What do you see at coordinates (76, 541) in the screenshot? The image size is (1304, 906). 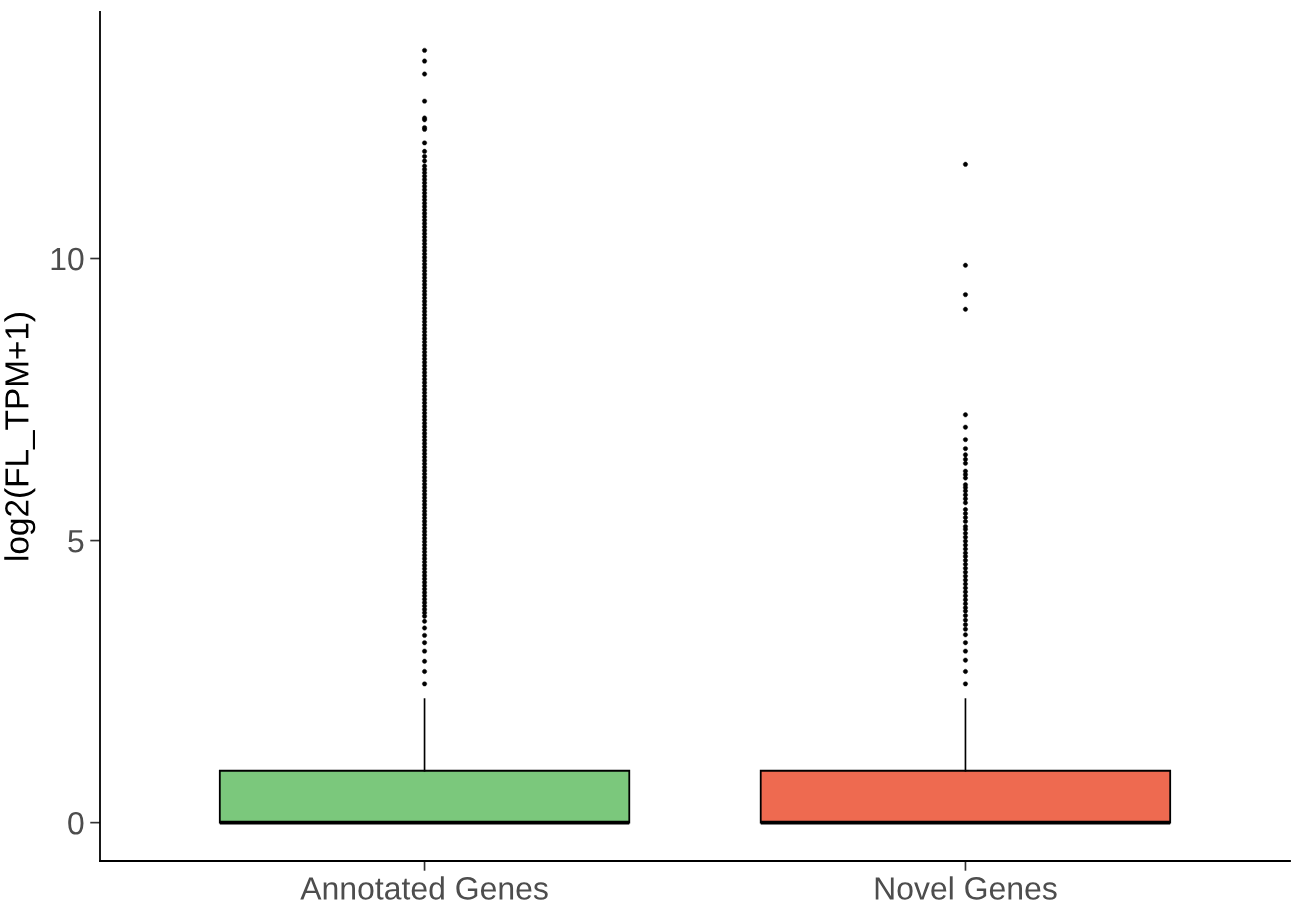 I see `y-tick-label: 5` at bounding box center [76, 541].